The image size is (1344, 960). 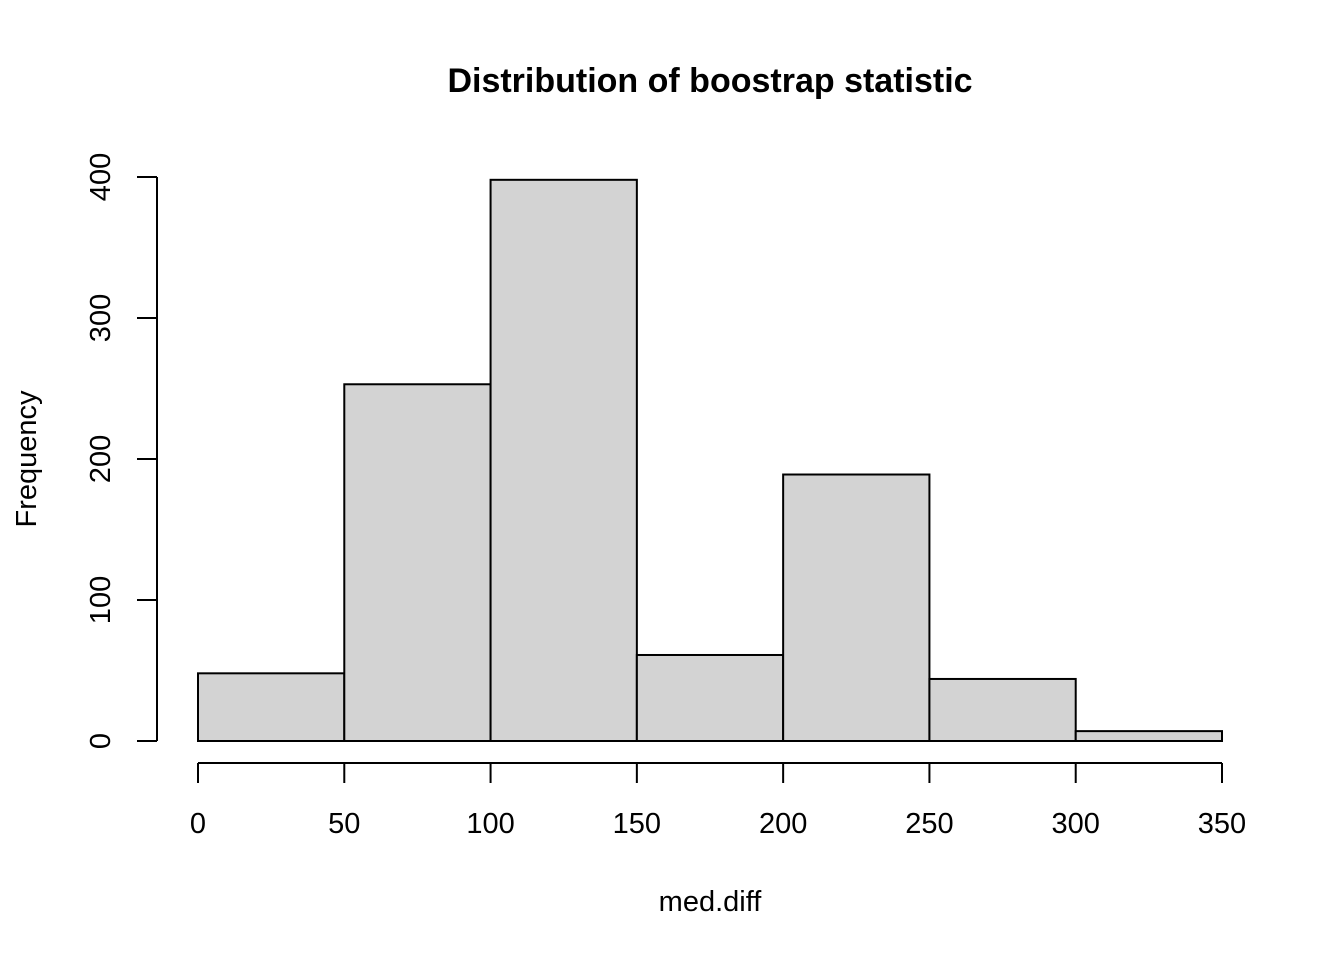 What do you see at coordinates (198, 824) in the screenshot?
I see `x-tick-label: 0` at bounding box center [198, 824].